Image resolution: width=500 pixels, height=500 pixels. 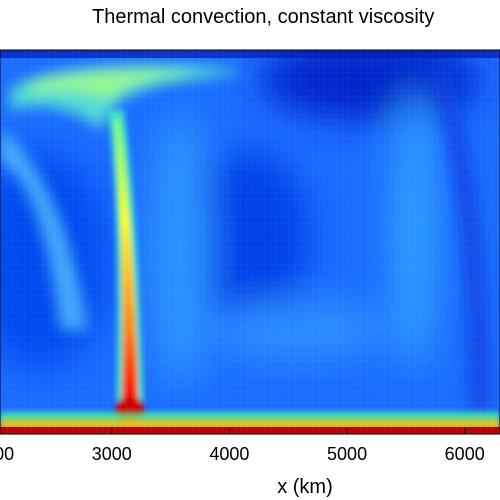 What do you see at coordinates (229, 454) in the screenshot?
I see `x-tick-label: 4000` at bounding box center [229, 454].